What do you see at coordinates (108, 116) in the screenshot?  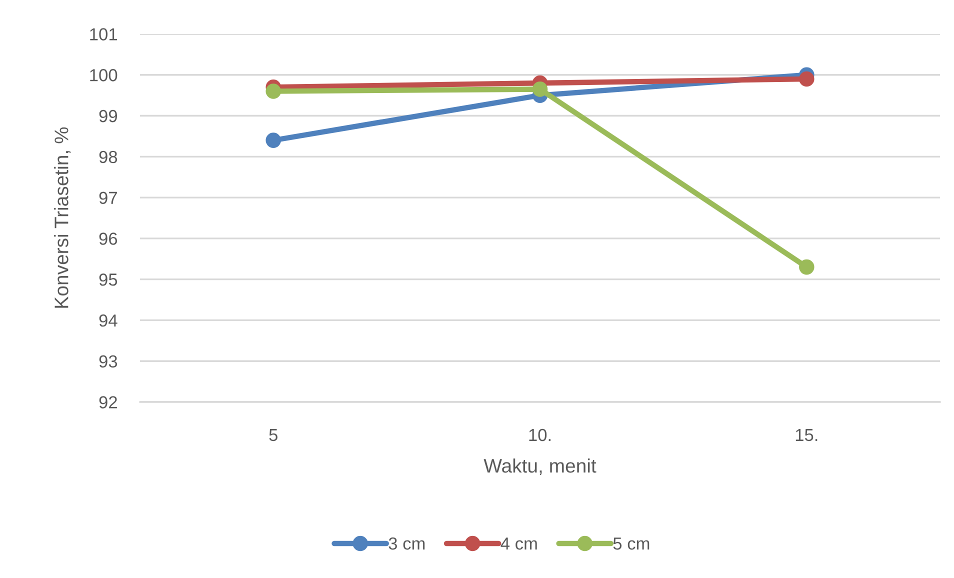 I see `y-tick-label: 99` at bounding box center [108, 116].